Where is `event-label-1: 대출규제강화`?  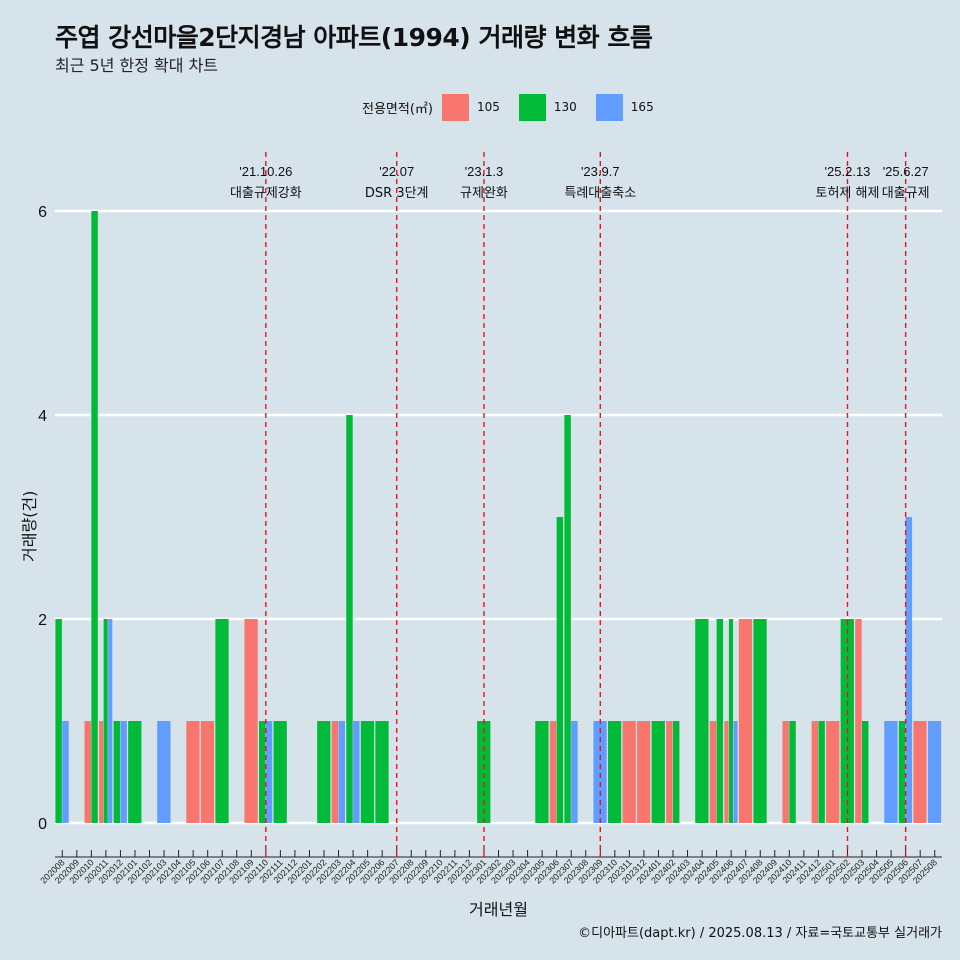
event-label-1: 대출규제강화 is located at coordinates (266, 193).